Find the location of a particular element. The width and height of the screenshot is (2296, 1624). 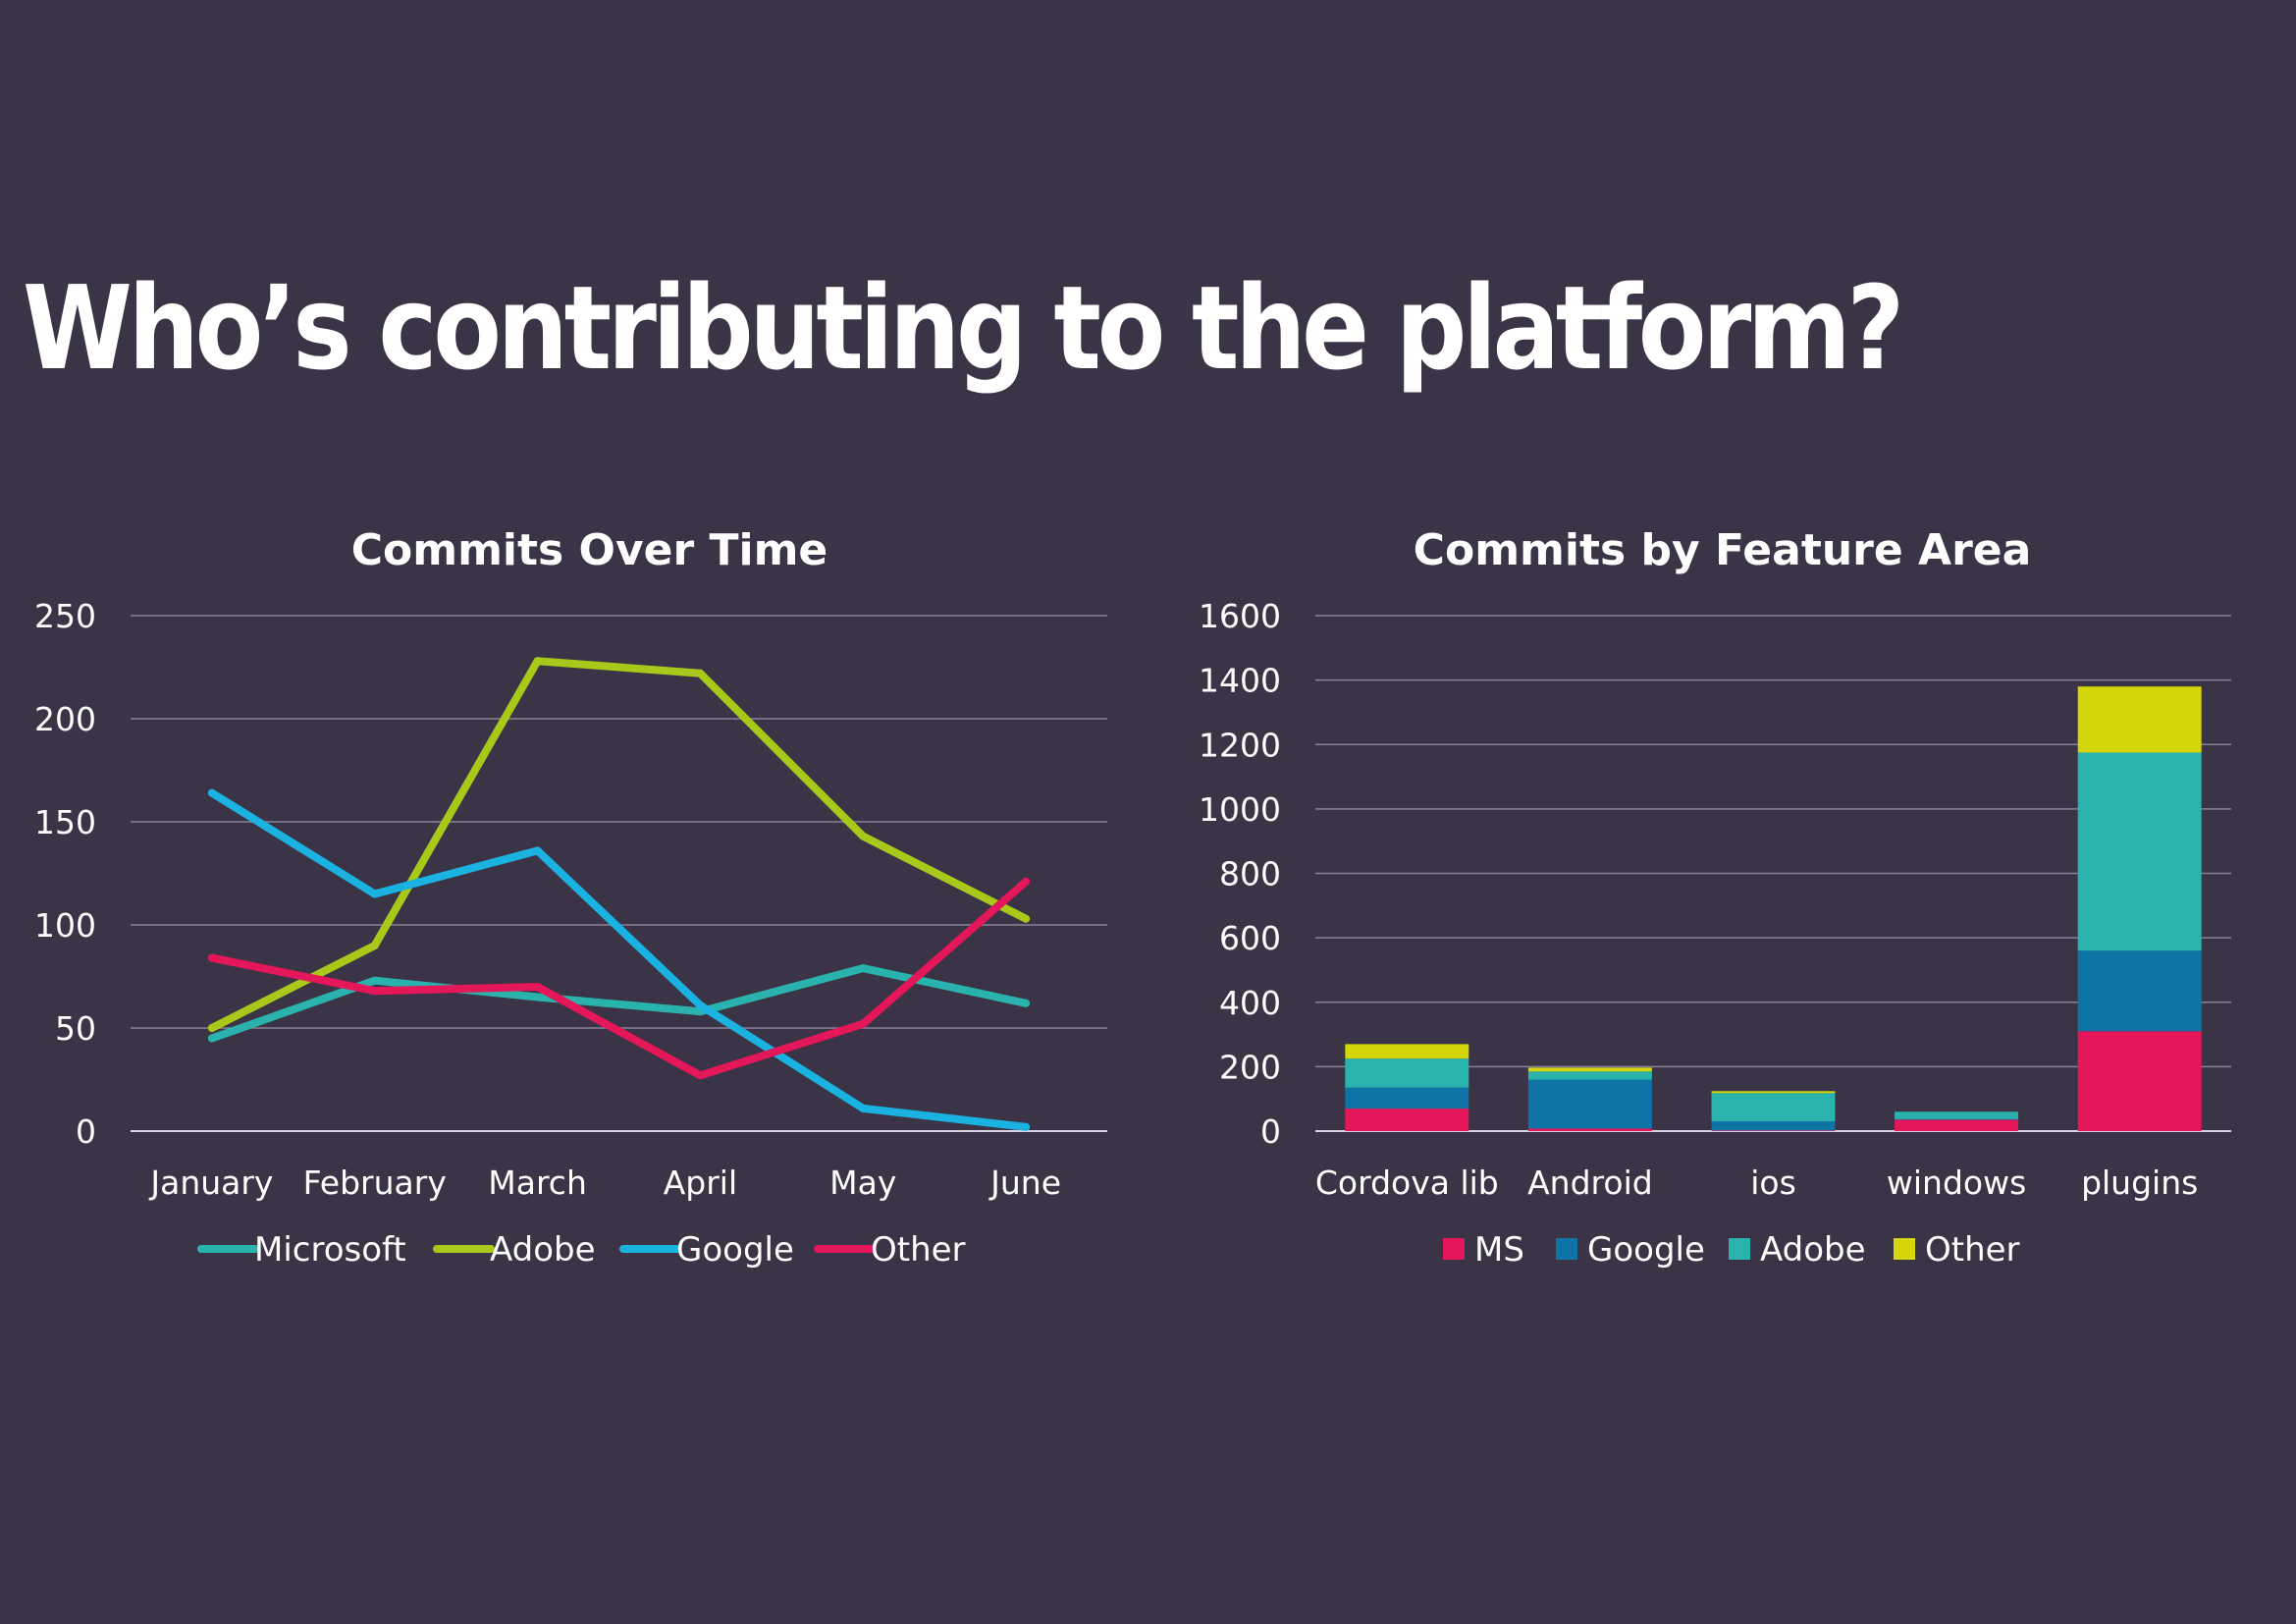

bar-chart-x-tick-ios: ios is located at coordinates (1773, 1183).